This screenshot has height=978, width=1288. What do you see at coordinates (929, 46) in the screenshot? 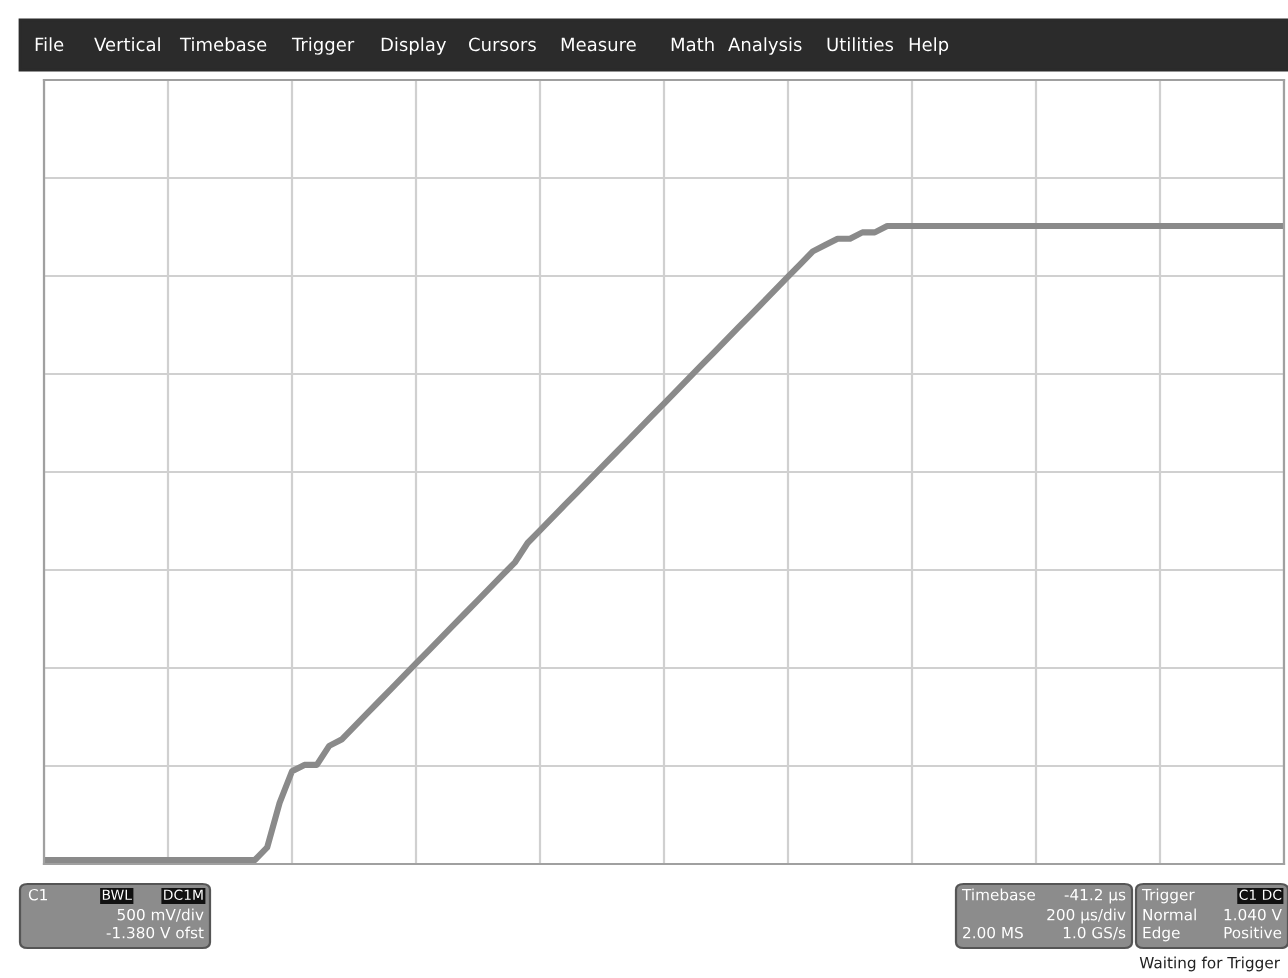
I see `text: Help` at bounding box center [929, 46].